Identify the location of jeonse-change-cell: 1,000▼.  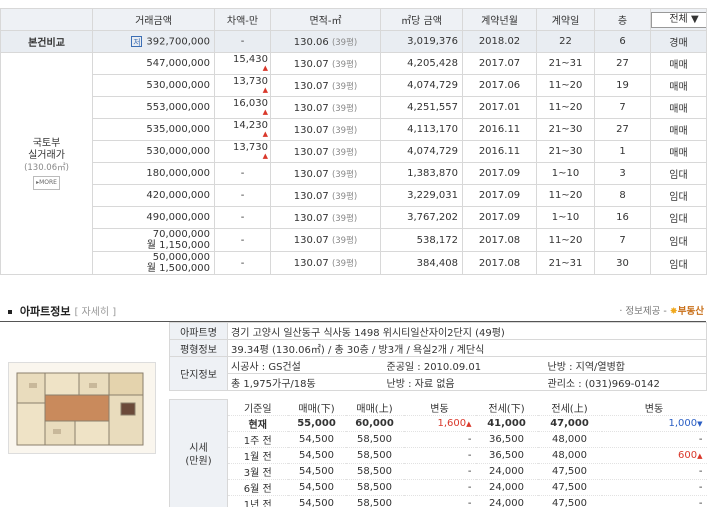
(654, 423).